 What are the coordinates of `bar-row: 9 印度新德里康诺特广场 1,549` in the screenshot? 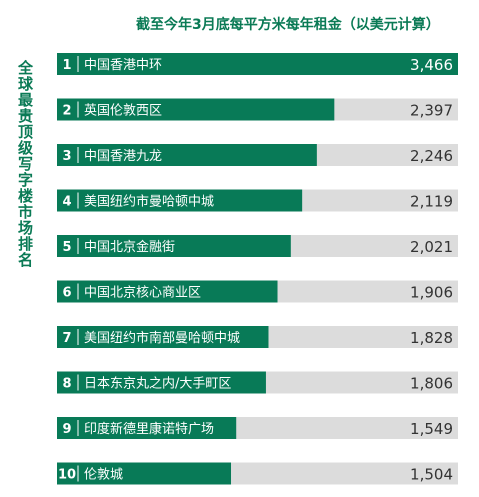 It's located at (257, 428).